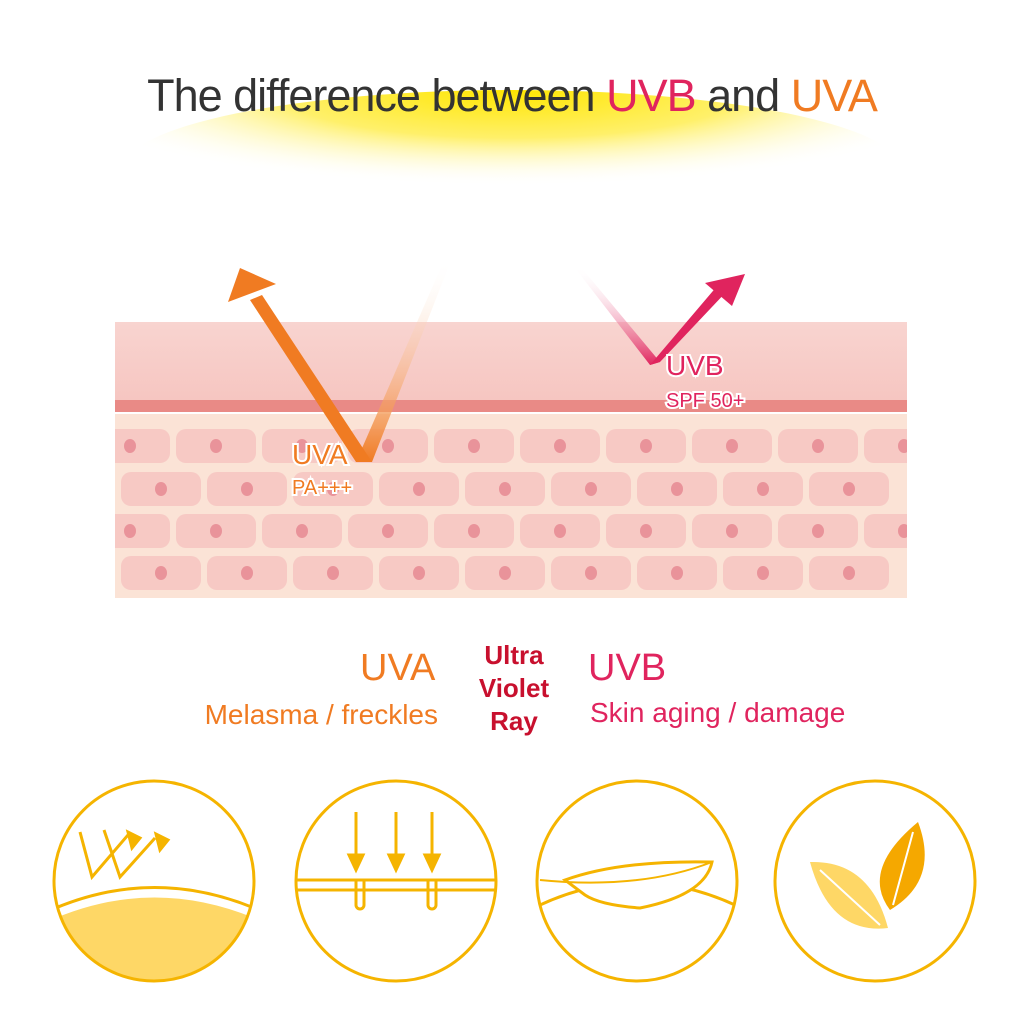 The width and height of the screenshot is (1024, 1024). I want to click on legend-center-line: Violet, so click(514, 688).